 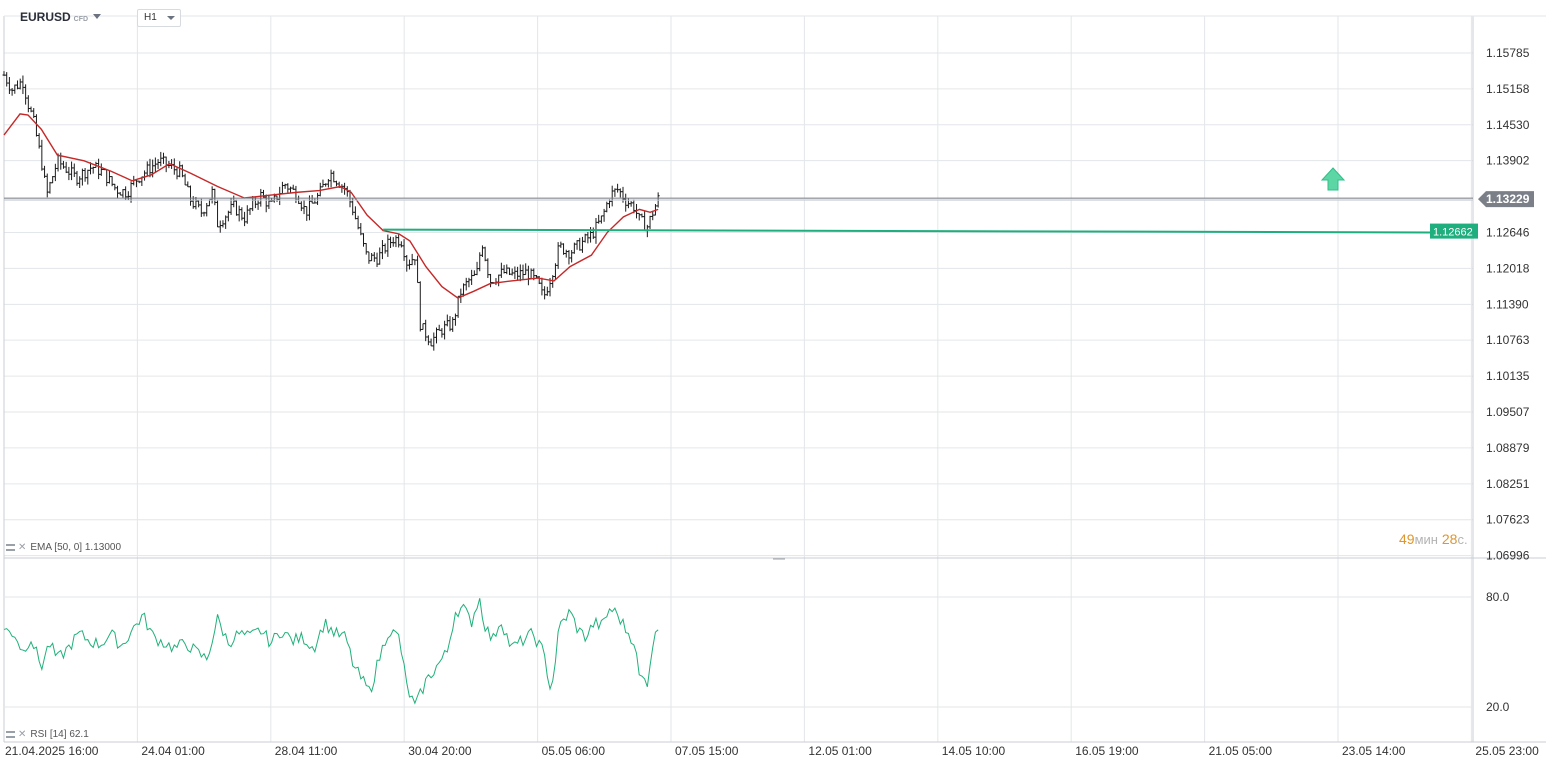 What do you see at coordinates (707, 751) in the screenshot?
I see `x-tick-label: 07.05 15:00` at bounding box center [707, 751].